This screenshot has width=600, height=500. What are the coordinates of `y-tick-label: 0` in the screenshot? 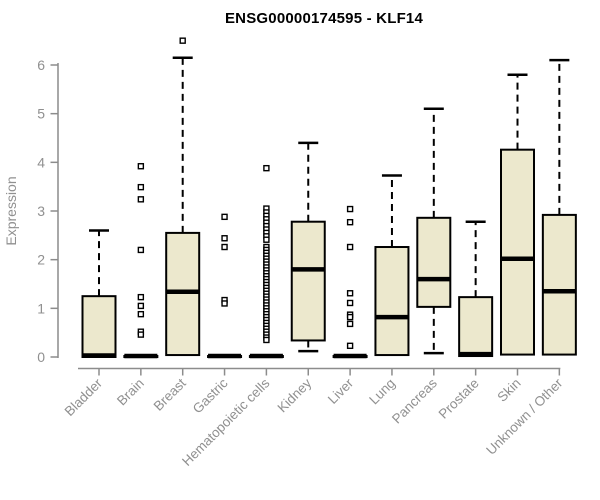 It's located at (41, 357).